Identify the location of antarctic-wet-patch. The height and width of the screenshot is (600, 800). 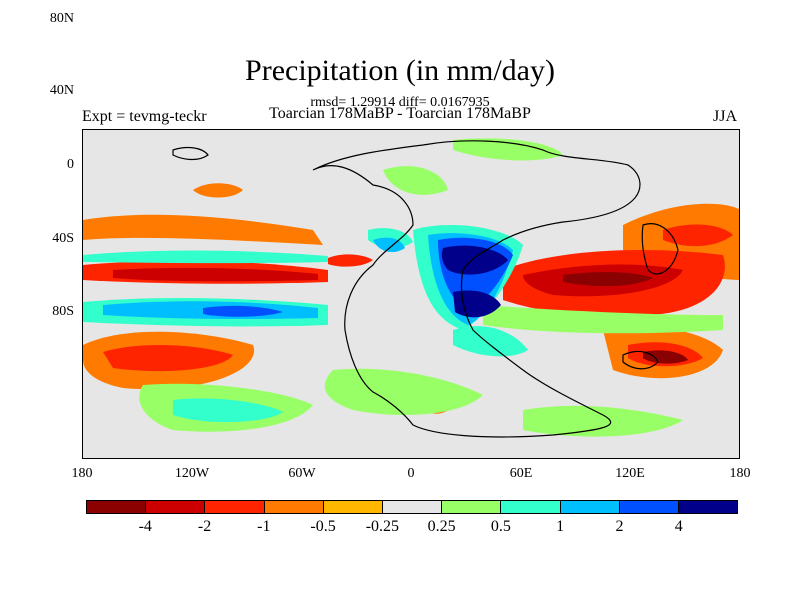
(603, 421).